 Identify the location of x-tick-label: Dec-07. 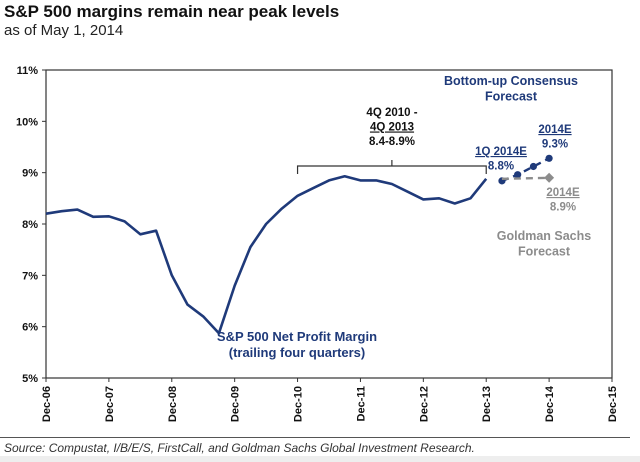
(110, 404).